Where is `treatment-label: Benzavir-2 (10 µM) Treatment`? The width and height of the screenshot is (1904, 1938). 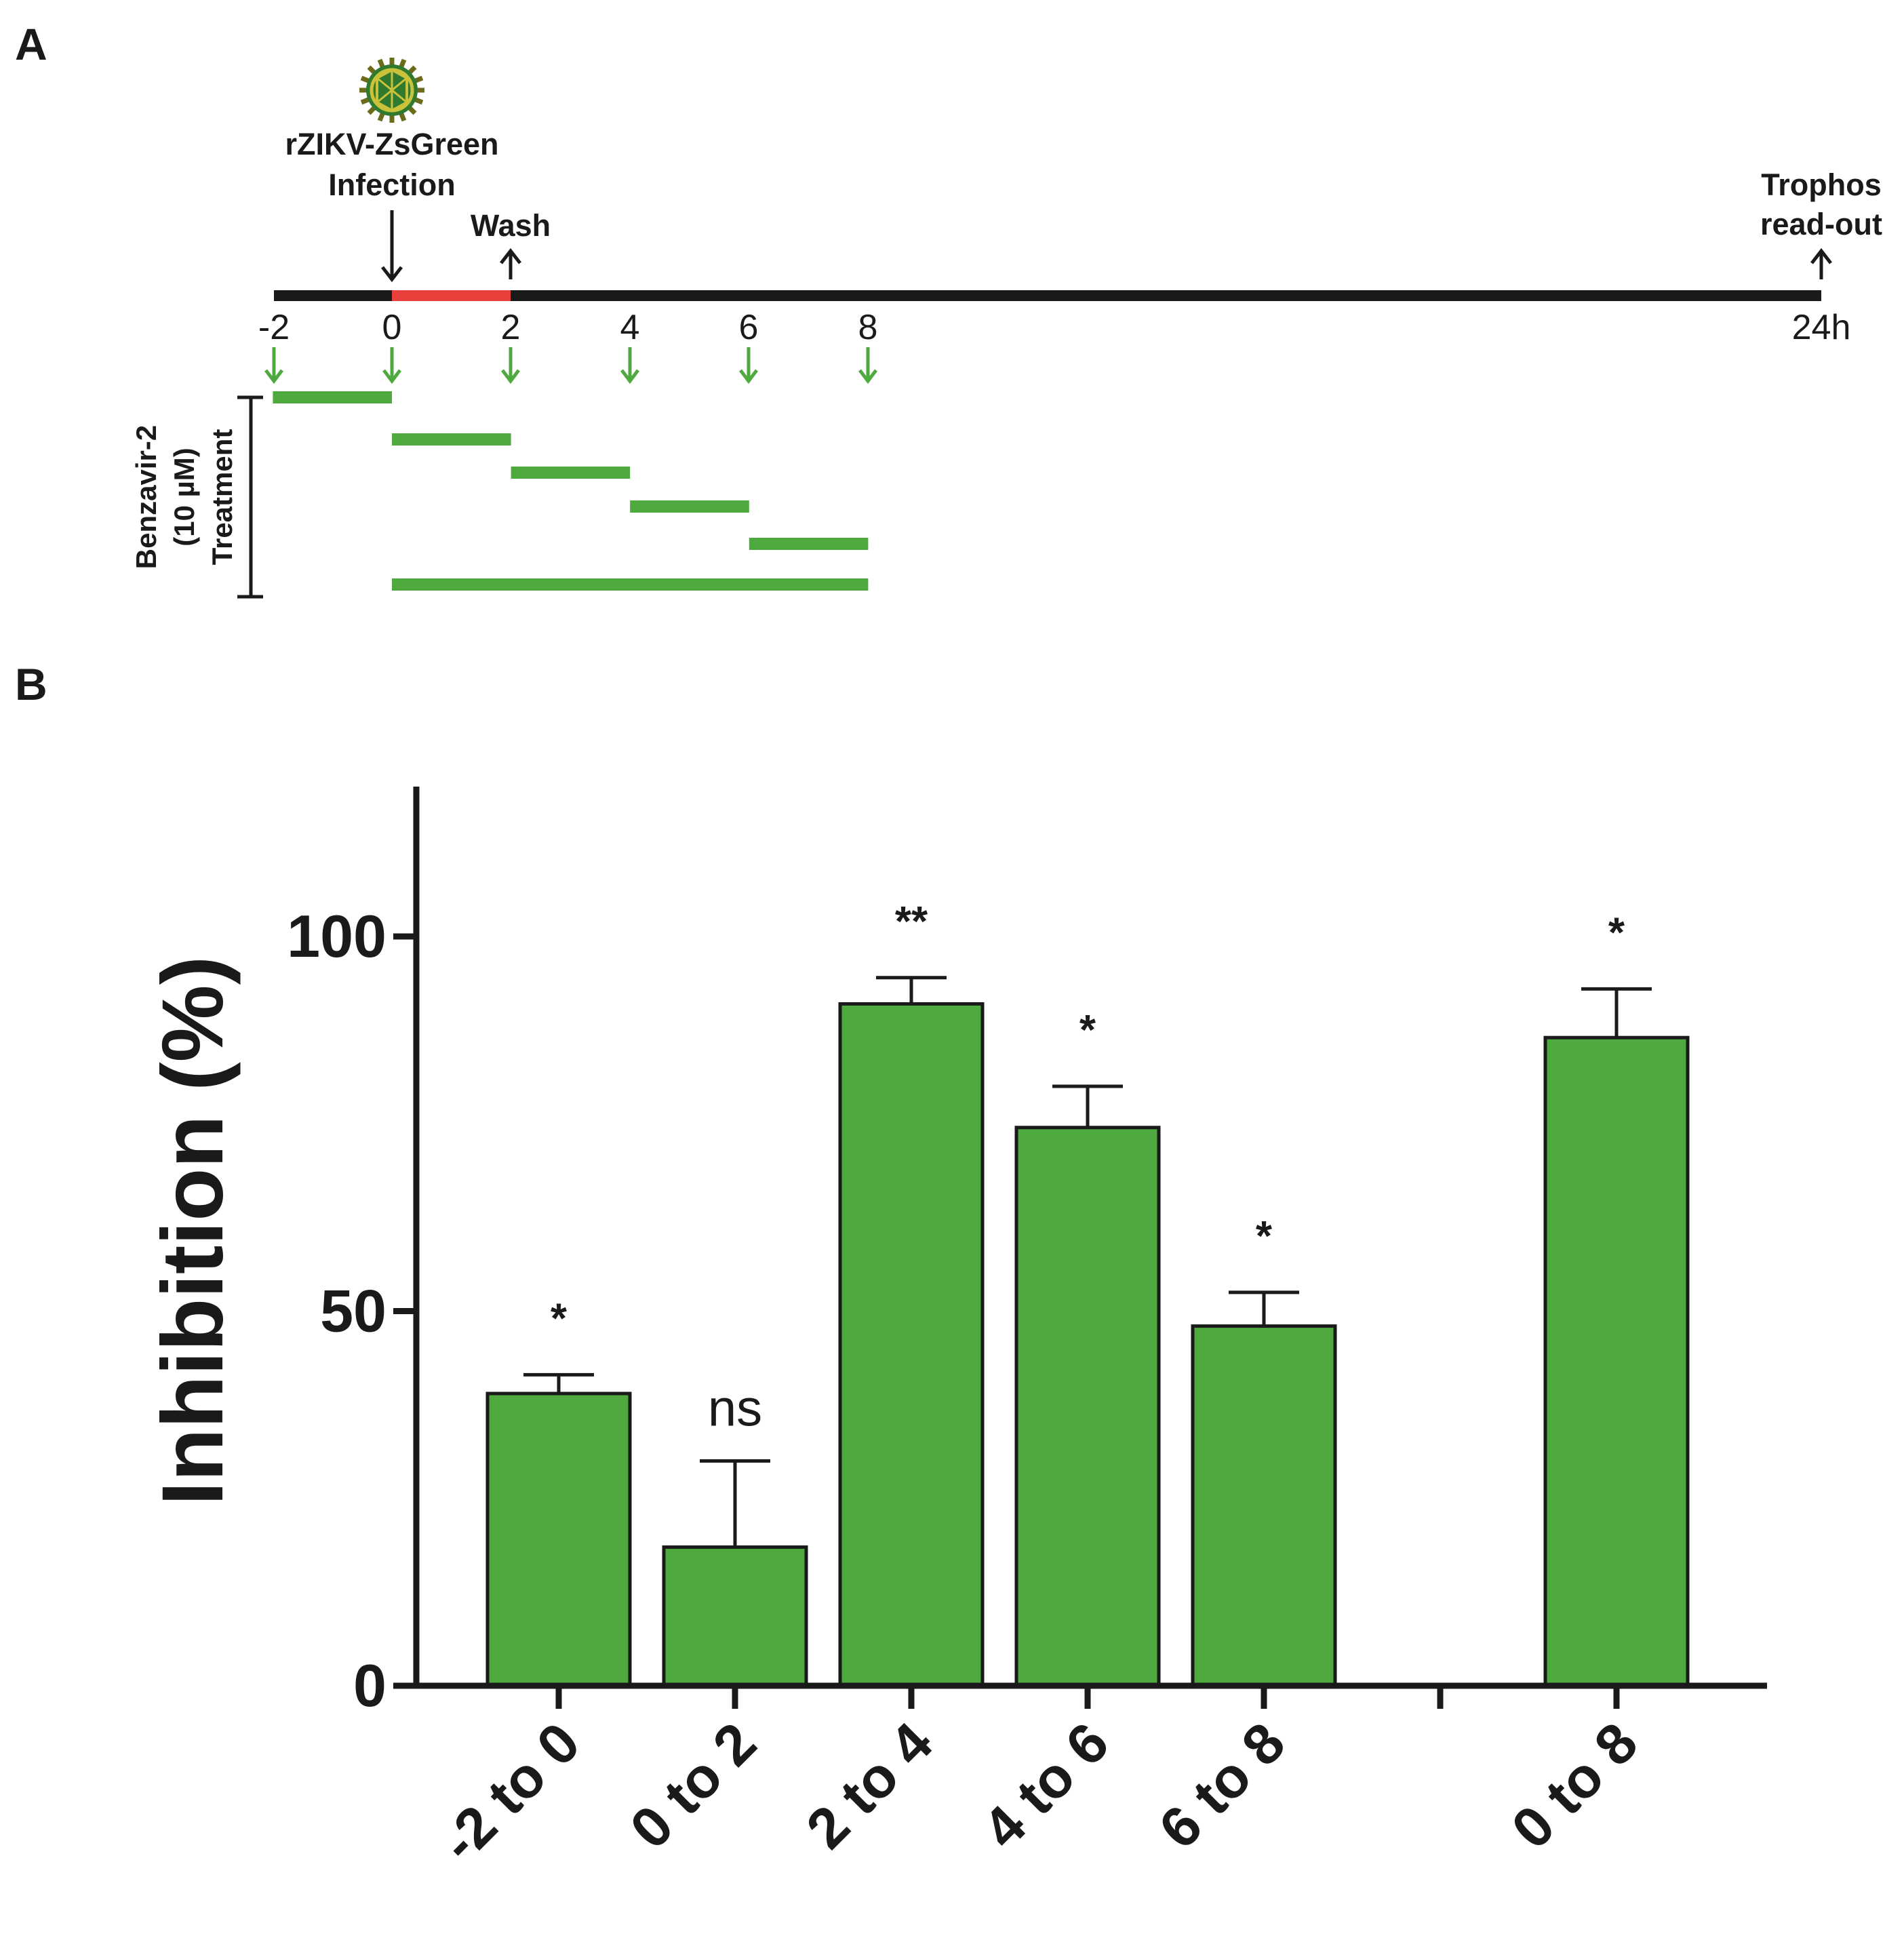 treatment-label: Benzavir-2 (10 µM) Treatment is located at coordinates (184, 497).